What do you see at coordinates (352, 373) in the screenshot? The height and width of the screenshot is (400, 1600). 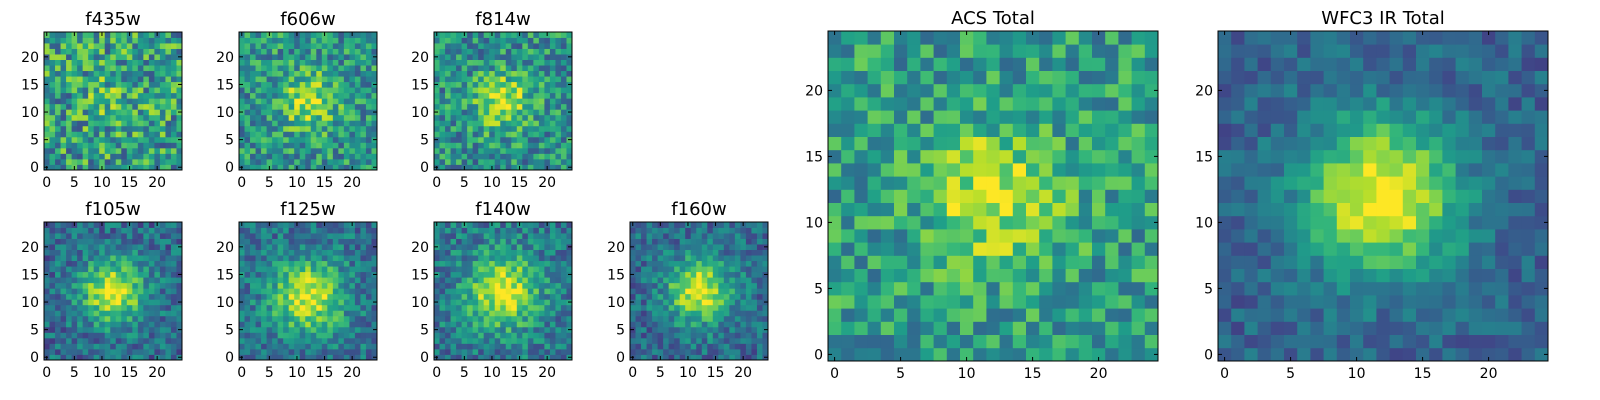 I see `x-tick-label: 20` at bounding box center [352, 373].